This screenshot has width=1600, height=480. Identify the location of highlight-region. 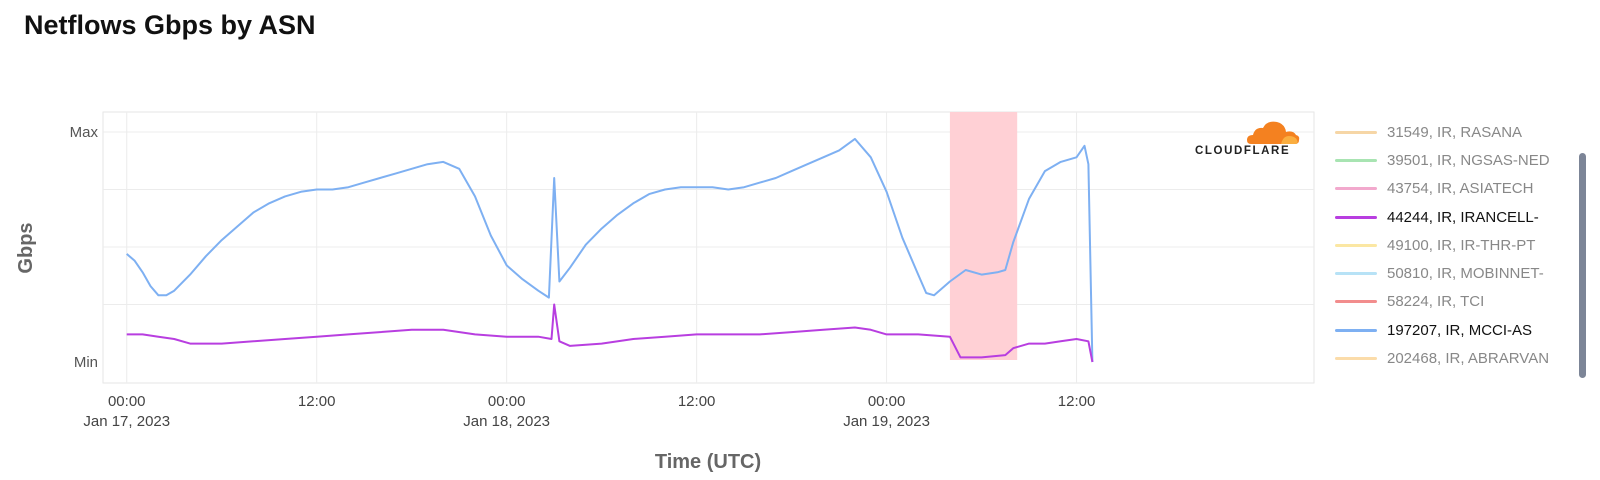
(983, 236).